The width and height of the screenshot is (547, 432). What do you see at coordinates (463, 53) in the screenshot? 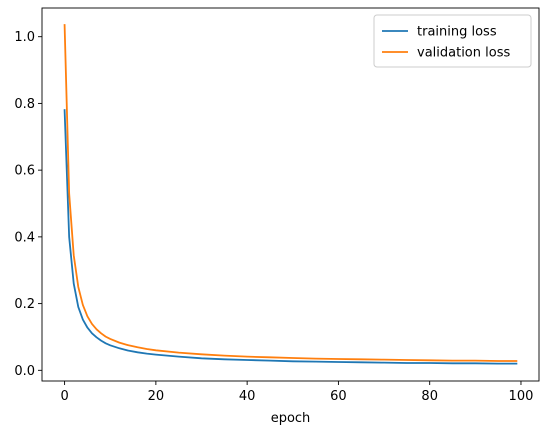
I see `legend-label: validation loss` at bounding box center [463, 53].